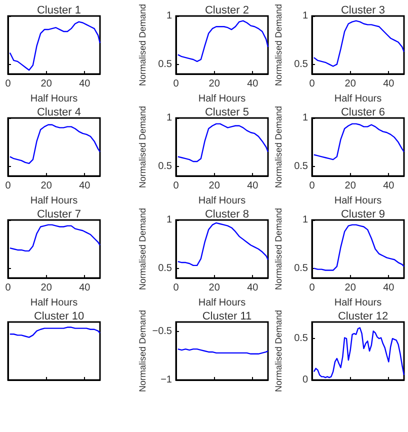  I want to click on chart-title: Cluster 3, so click(363, 10).